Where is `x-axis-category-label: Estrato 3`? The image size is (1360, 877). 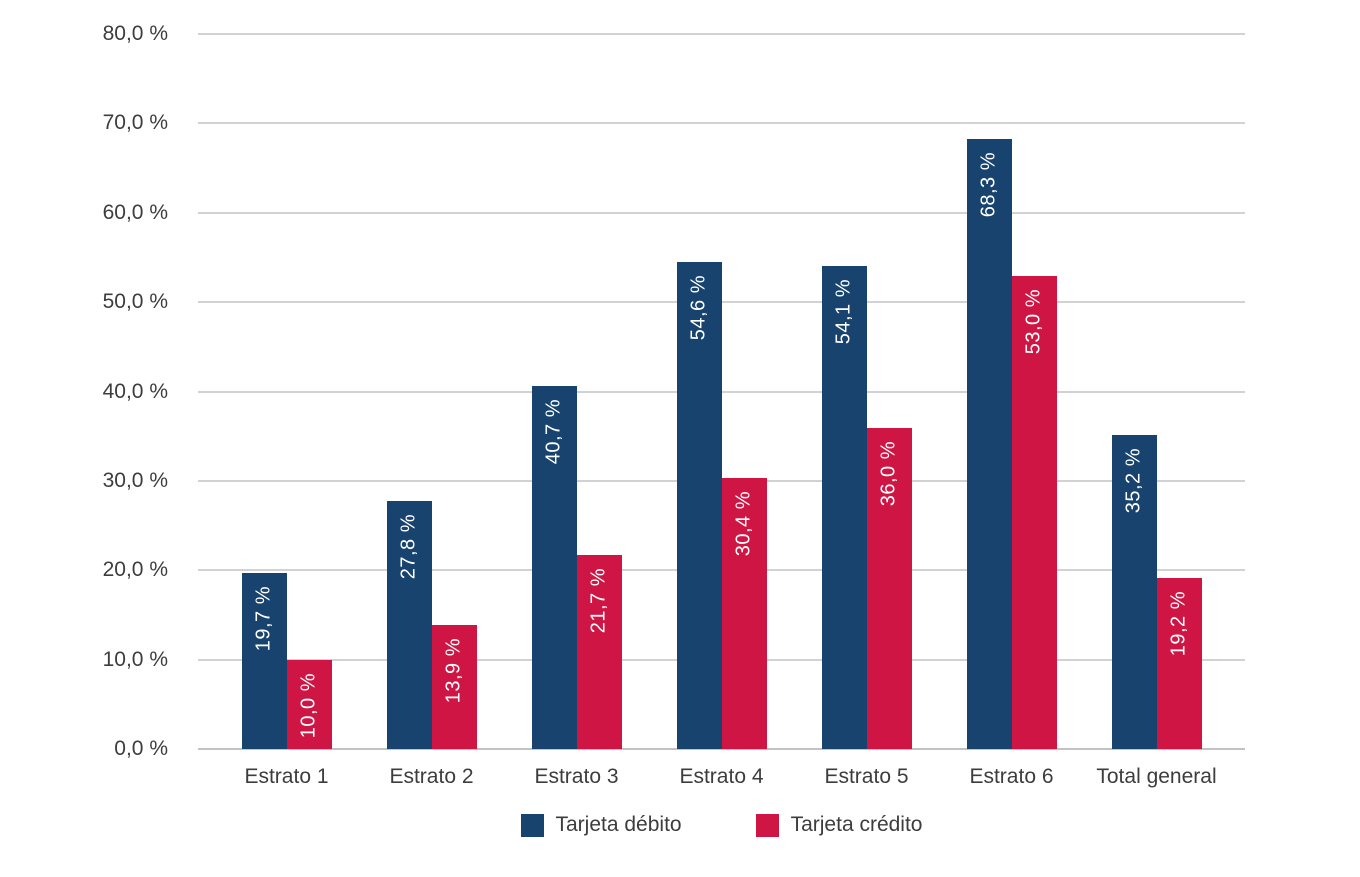 x-axis-category-label: Estrato 3 is located at coordinates (576, 776).